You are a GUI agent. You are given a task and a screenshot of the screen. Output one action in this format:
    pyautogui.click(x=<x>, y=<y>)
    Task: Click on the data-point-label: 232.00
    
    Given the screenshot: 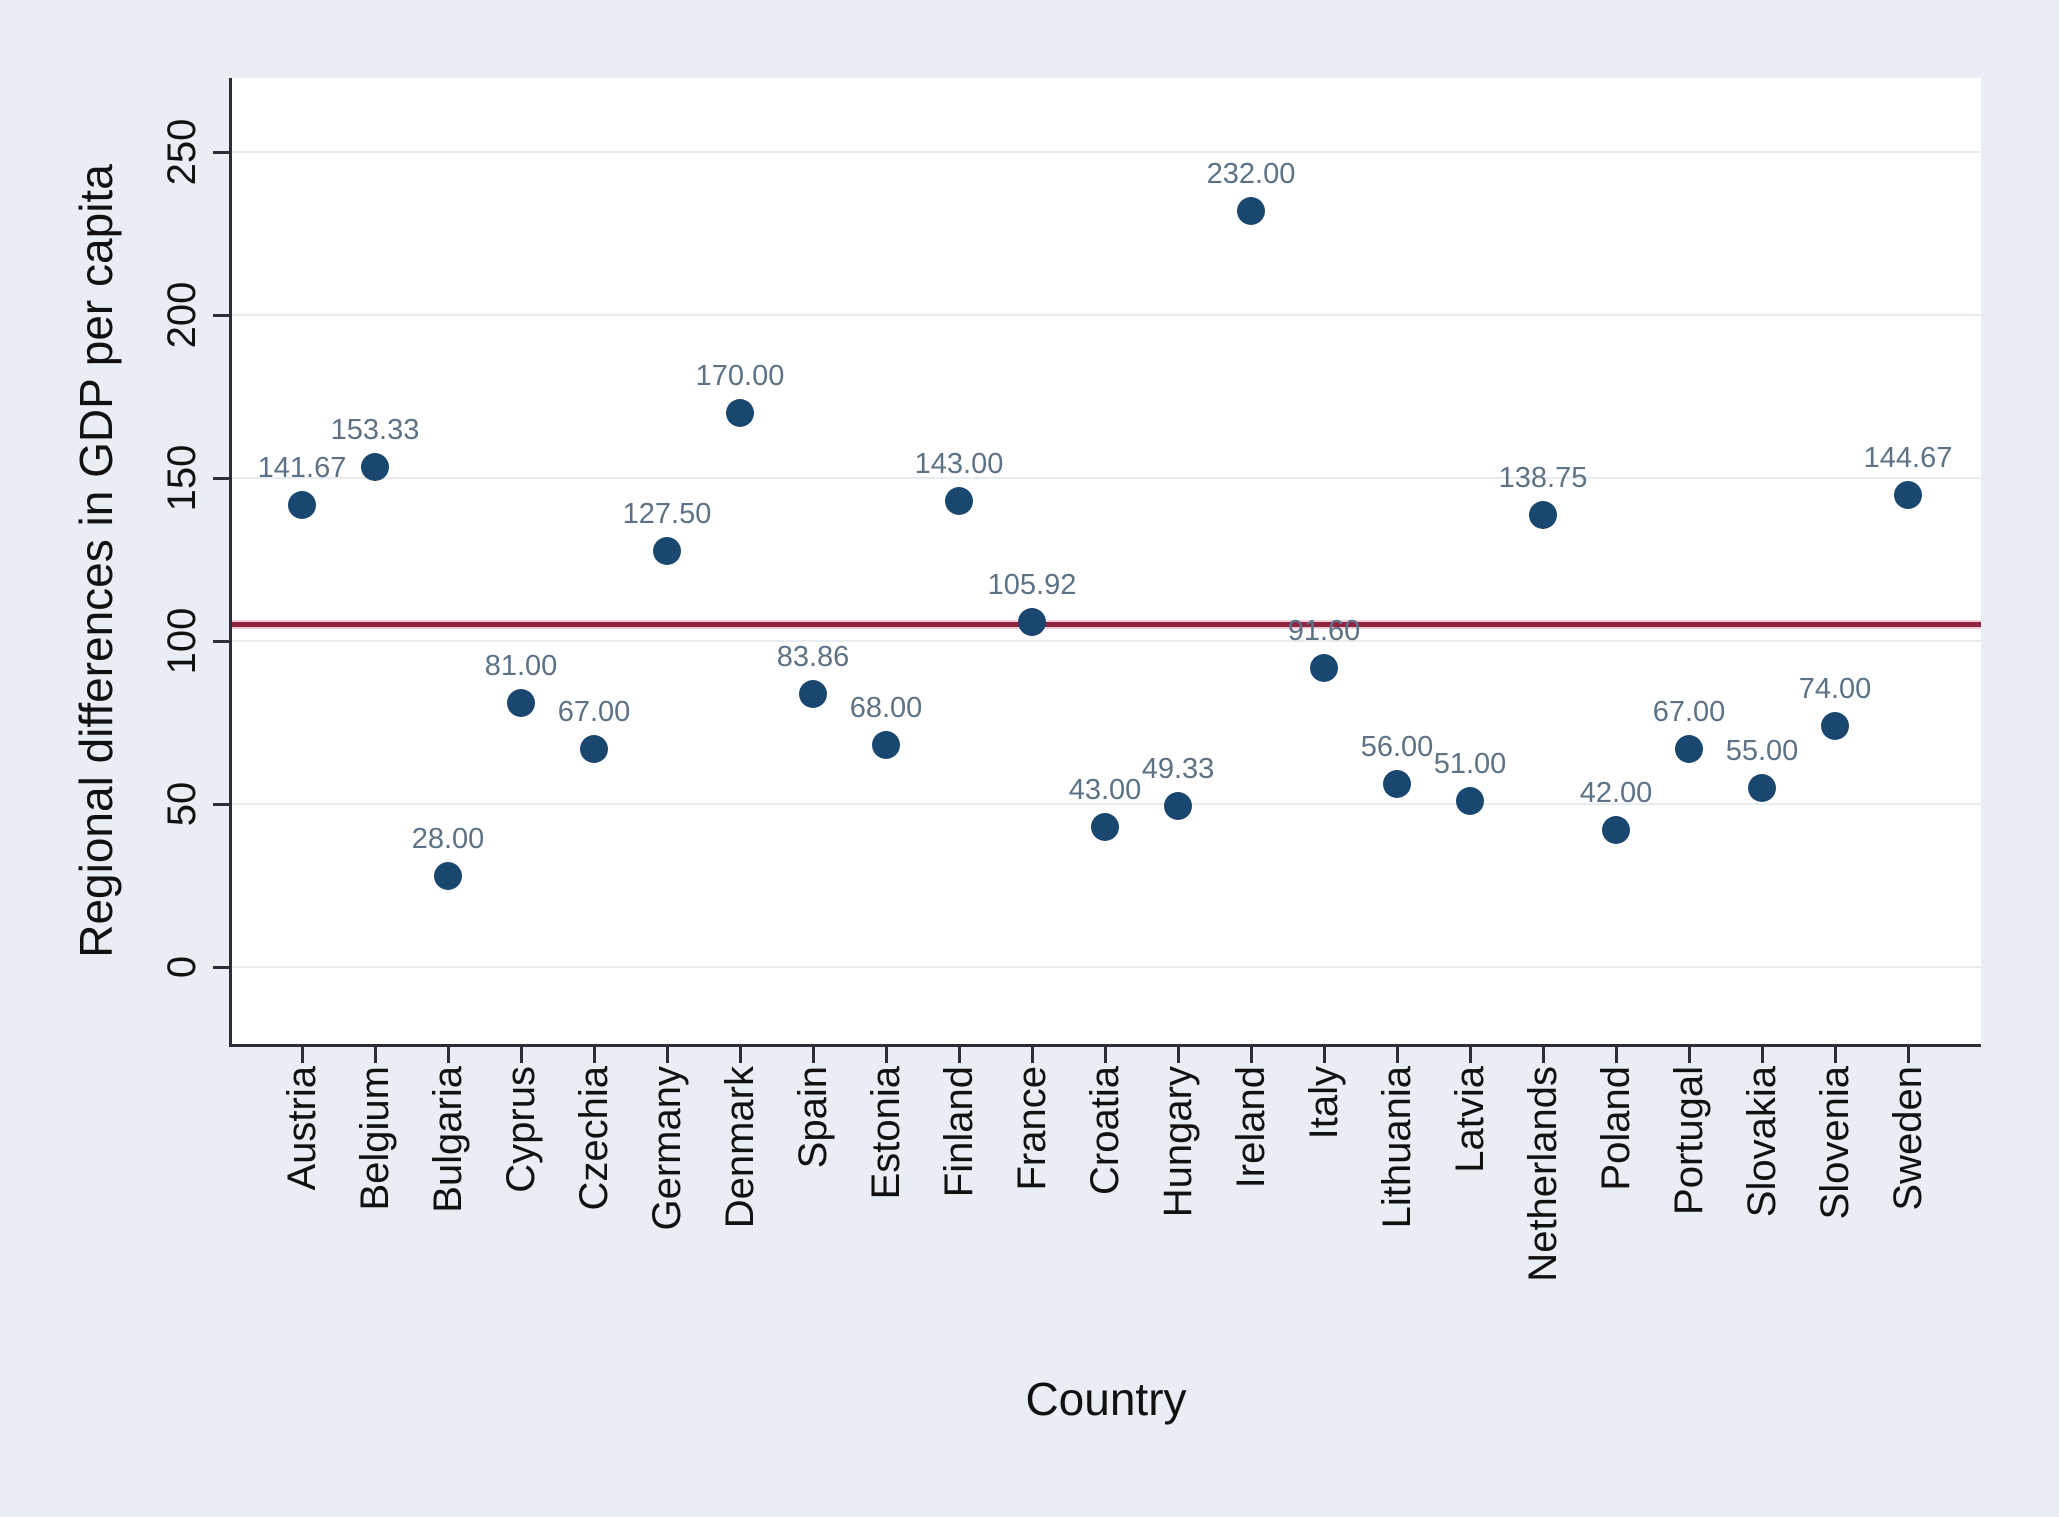 What is the action you would take?
    pyautogui.click(x=1251, y=173)
    